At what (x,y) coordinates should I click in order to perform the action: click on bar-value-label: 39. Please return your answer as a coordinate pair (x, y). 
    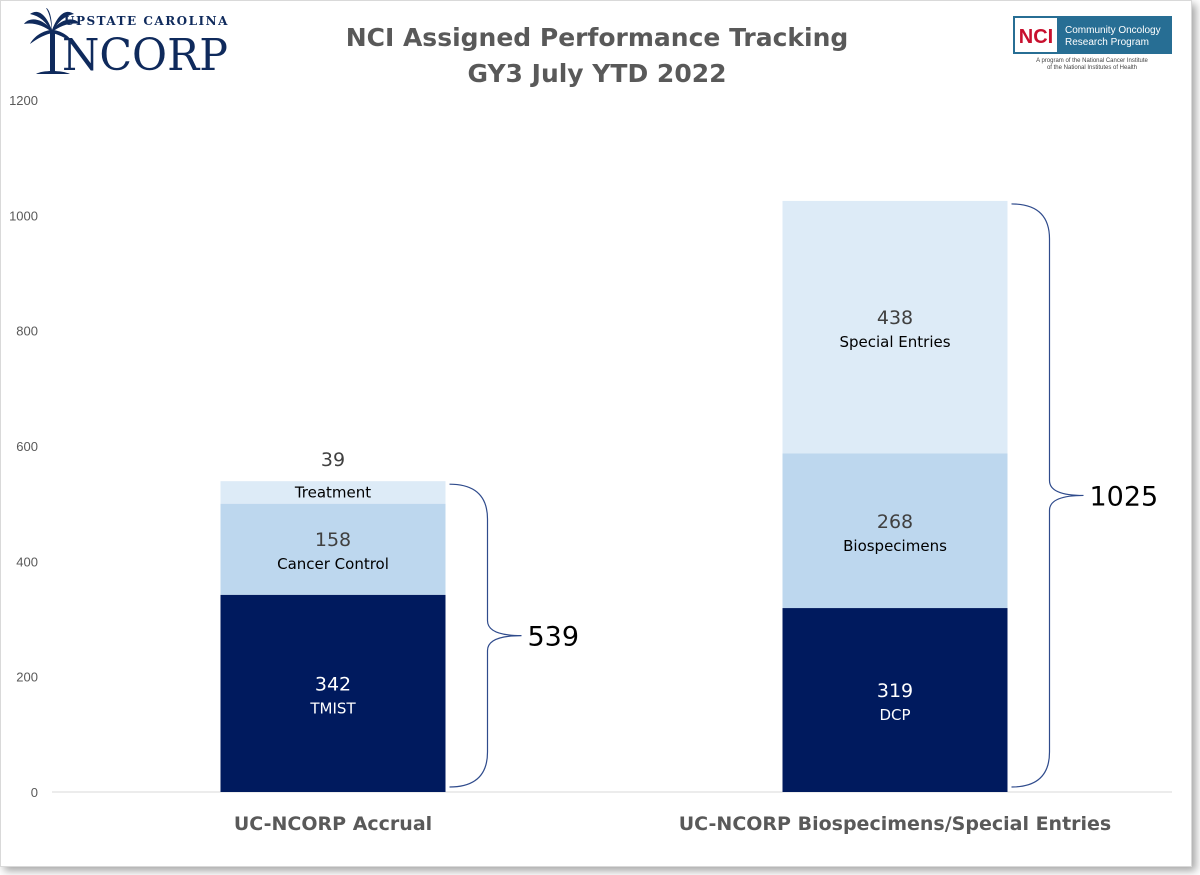
    Looking at the image, I should click on (333, 460).